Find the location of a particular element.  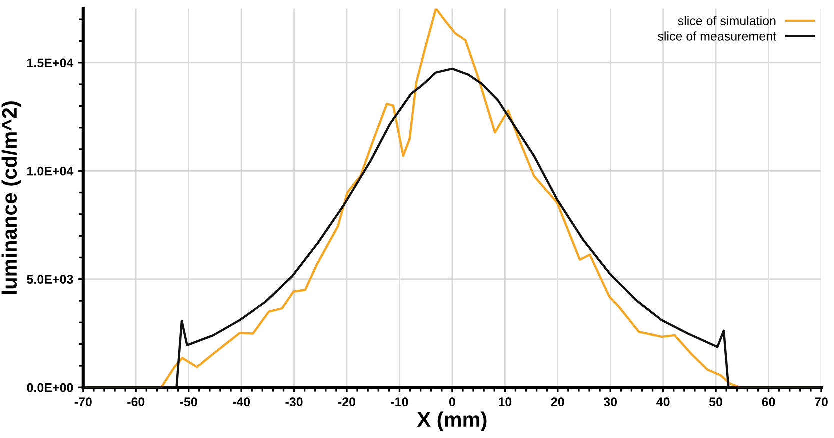

y-tick-label: 0.0E+00 is located at coordinates (50, 387).